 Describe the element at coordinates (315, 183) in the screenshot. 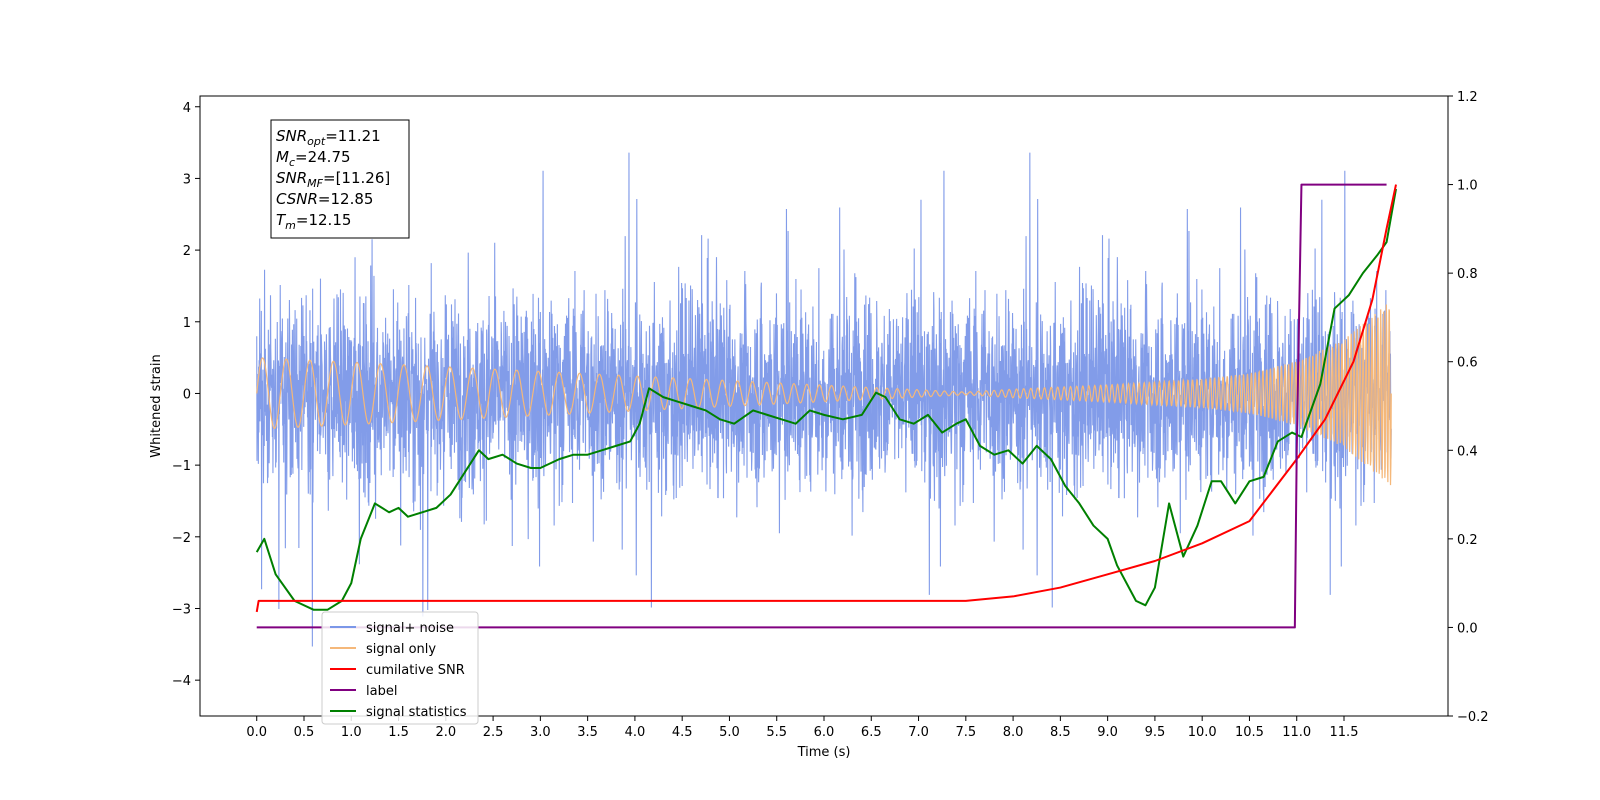

I see `stat-subscript: MF` at that location.